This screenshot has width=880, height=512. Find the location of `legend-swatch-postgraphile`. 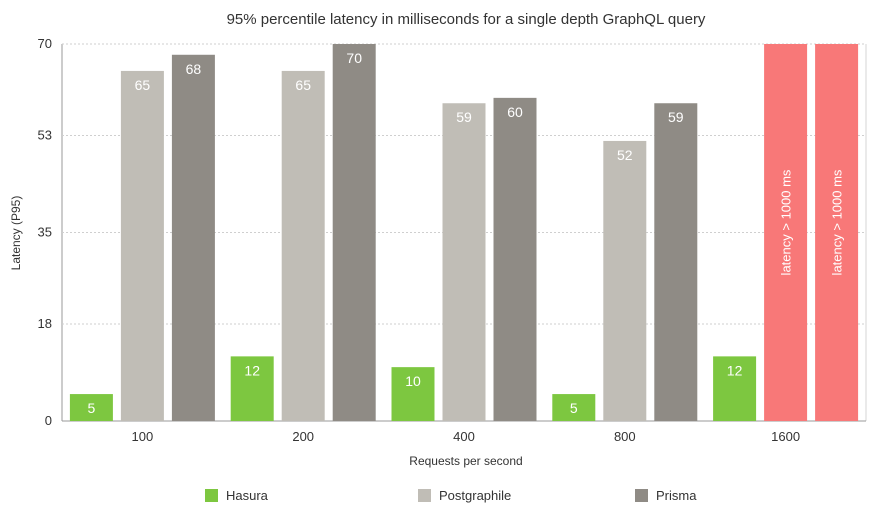

legend-swatch-postgraphile is located at coordinates (424, 495).